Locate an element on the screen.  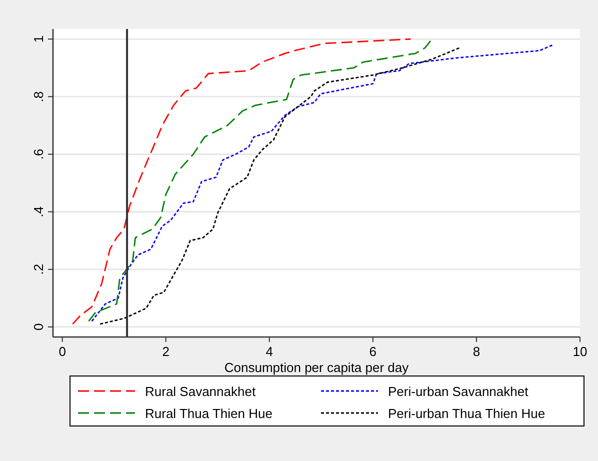
y-tick-label: .8 is located at coordinates (38, 96).